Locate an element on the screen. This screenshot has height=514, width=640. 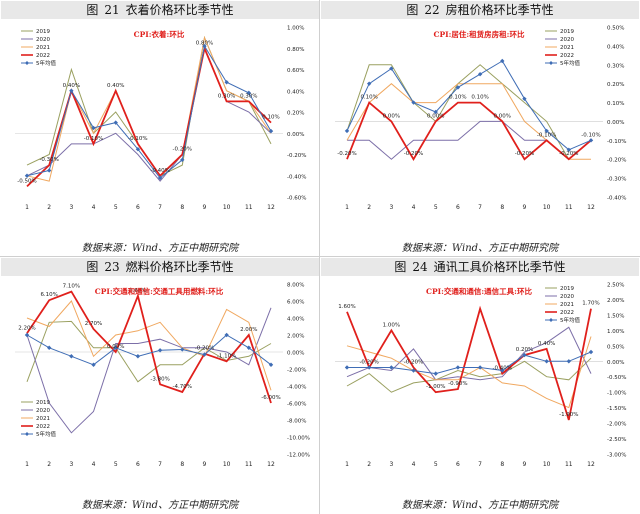
y-tick-label: 4.00% is located at coordinates (295, 320).